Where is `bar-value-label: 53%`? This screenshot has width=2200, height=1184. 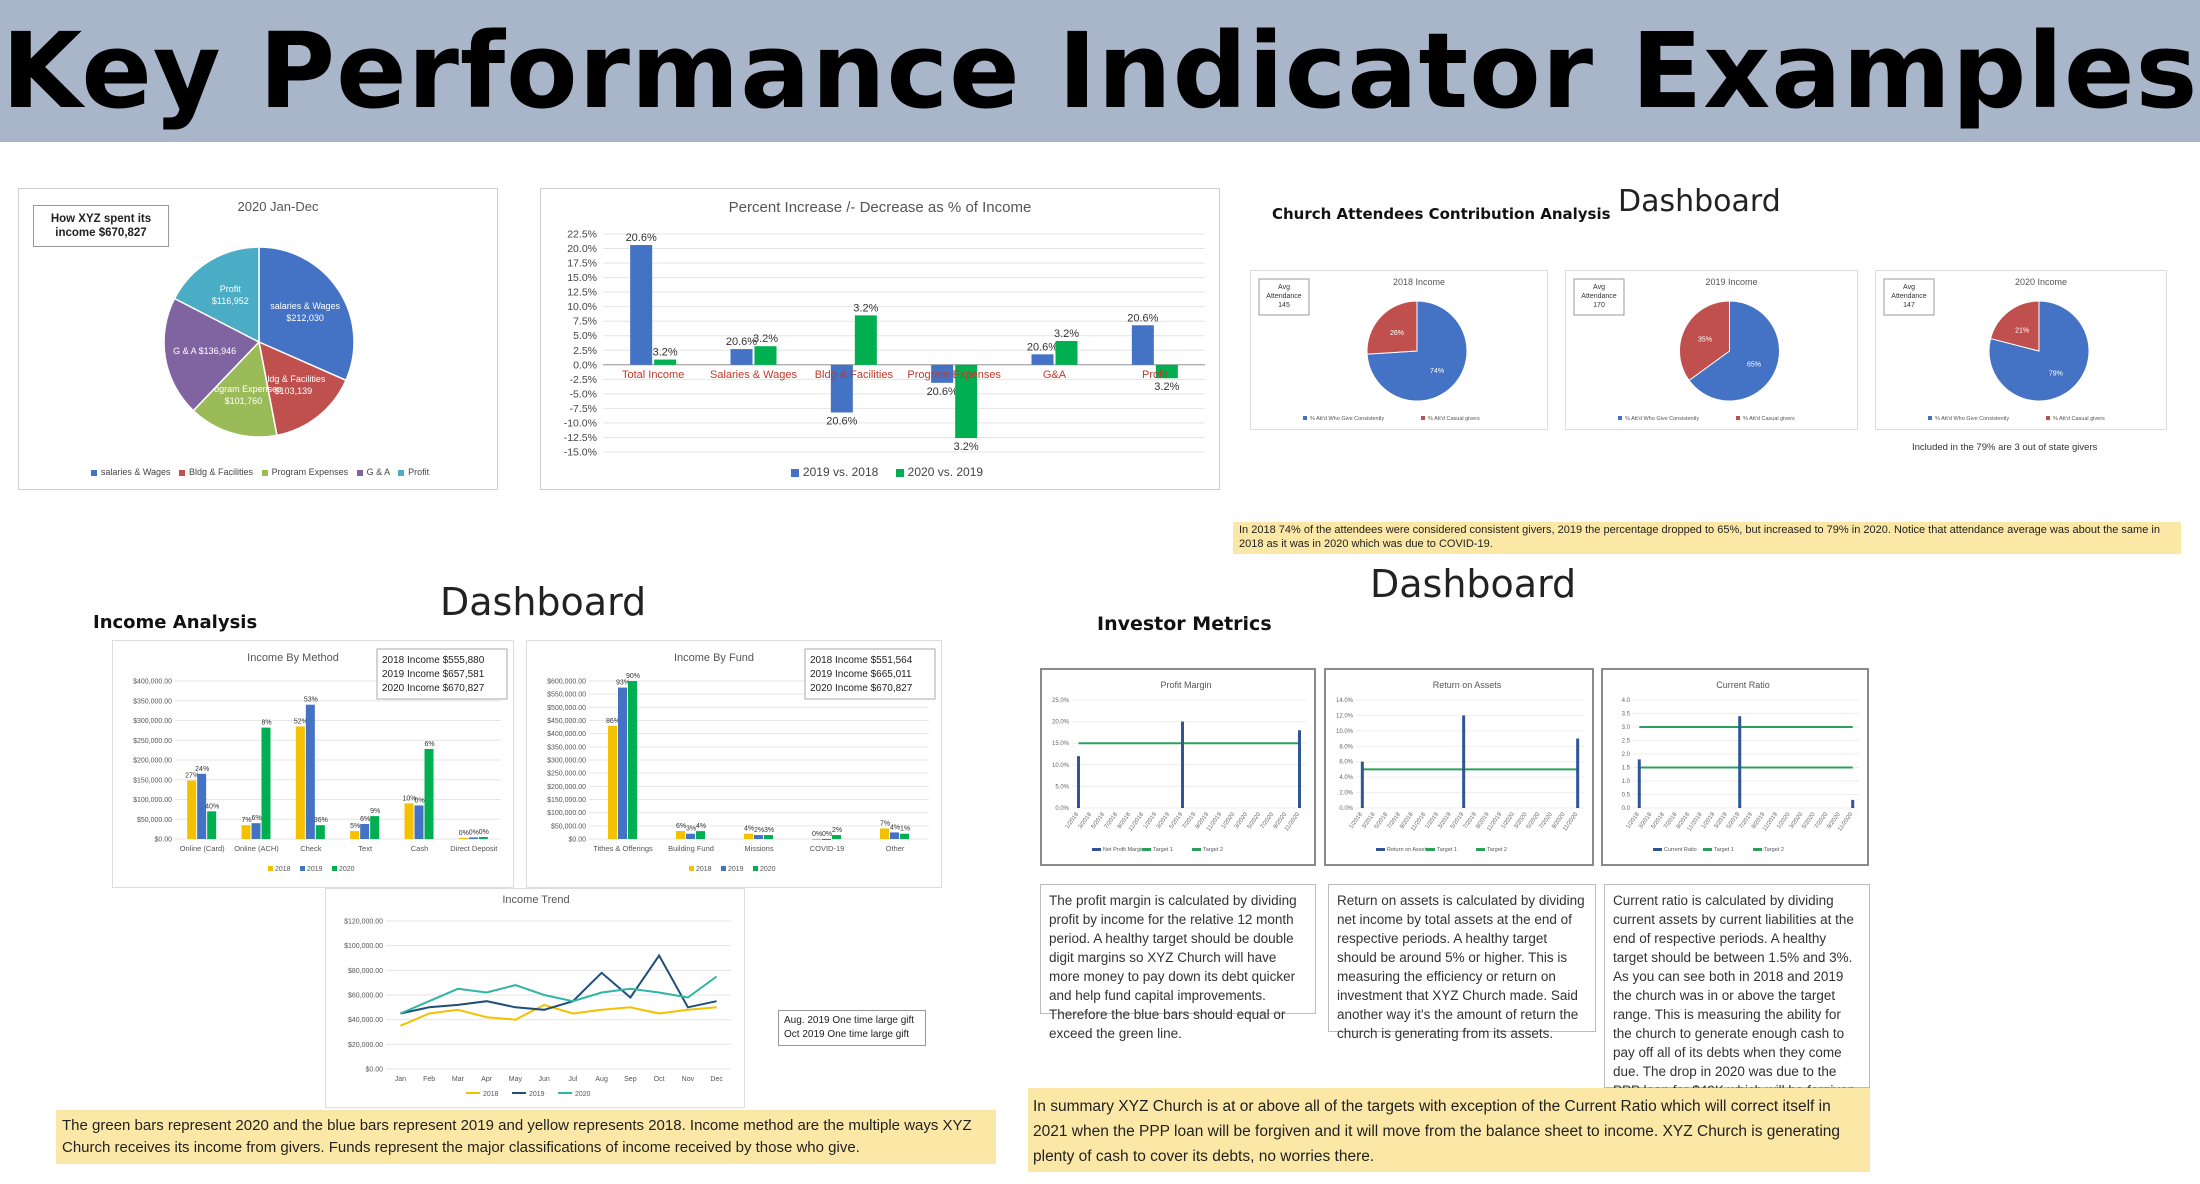
bar-value-label: 53% is located at coordinates (311, 700).